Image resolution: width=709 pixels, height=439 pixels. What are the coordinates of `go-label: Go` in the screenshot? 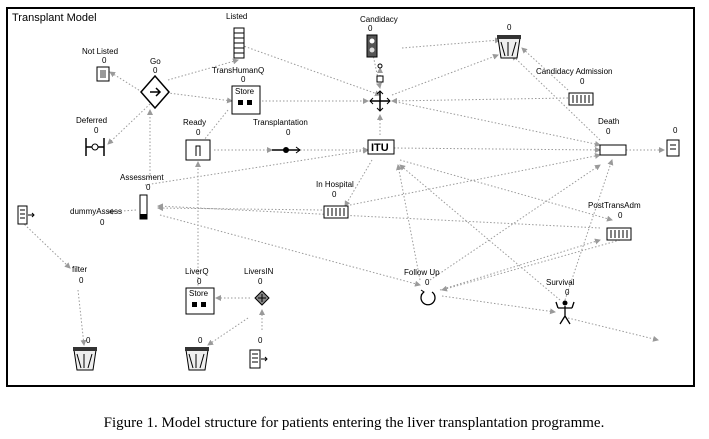 It's located at (155, 61).